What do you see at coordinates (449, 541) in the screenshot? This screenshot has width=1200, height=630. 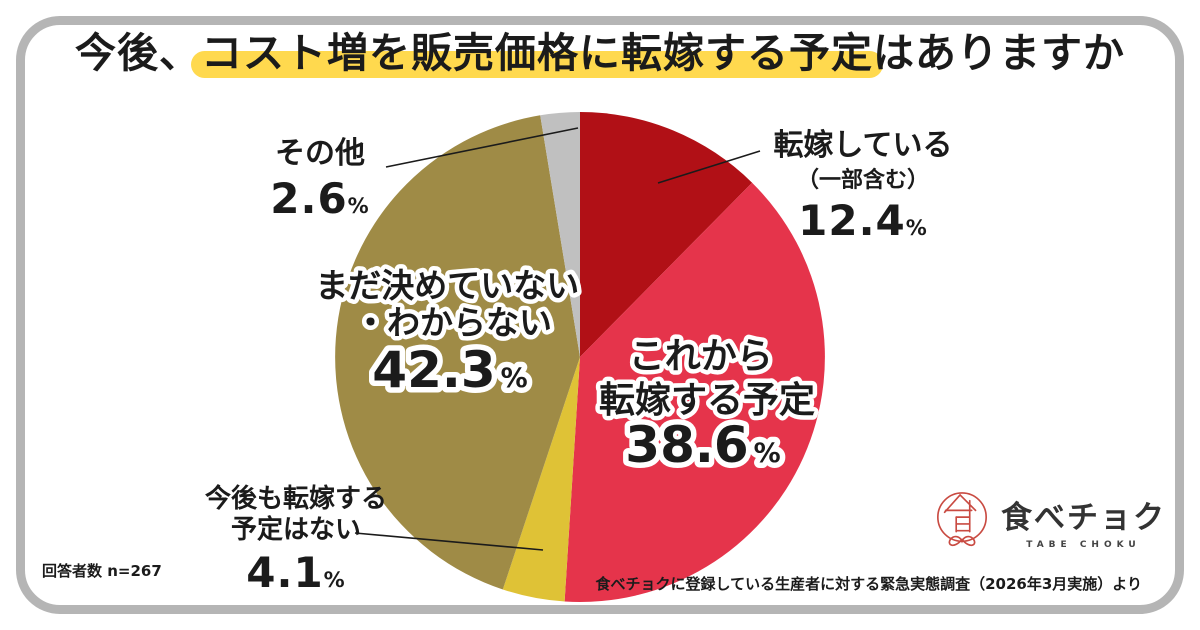 I see `leader-line-kongo` at bounding box center [449, 541].